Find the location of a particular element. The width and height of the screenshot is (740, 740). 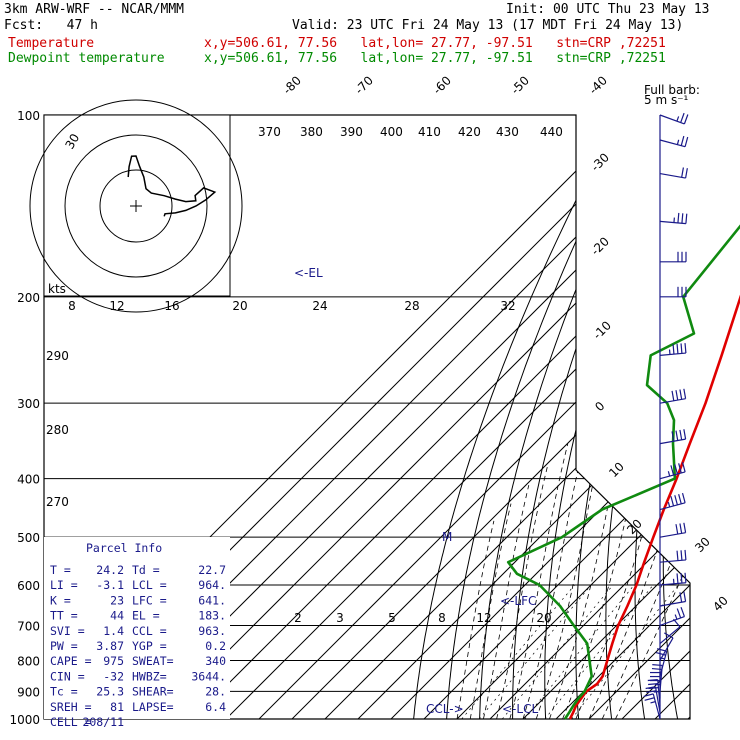

parcel-field-value: 183. is located at coordinates (212, 616).